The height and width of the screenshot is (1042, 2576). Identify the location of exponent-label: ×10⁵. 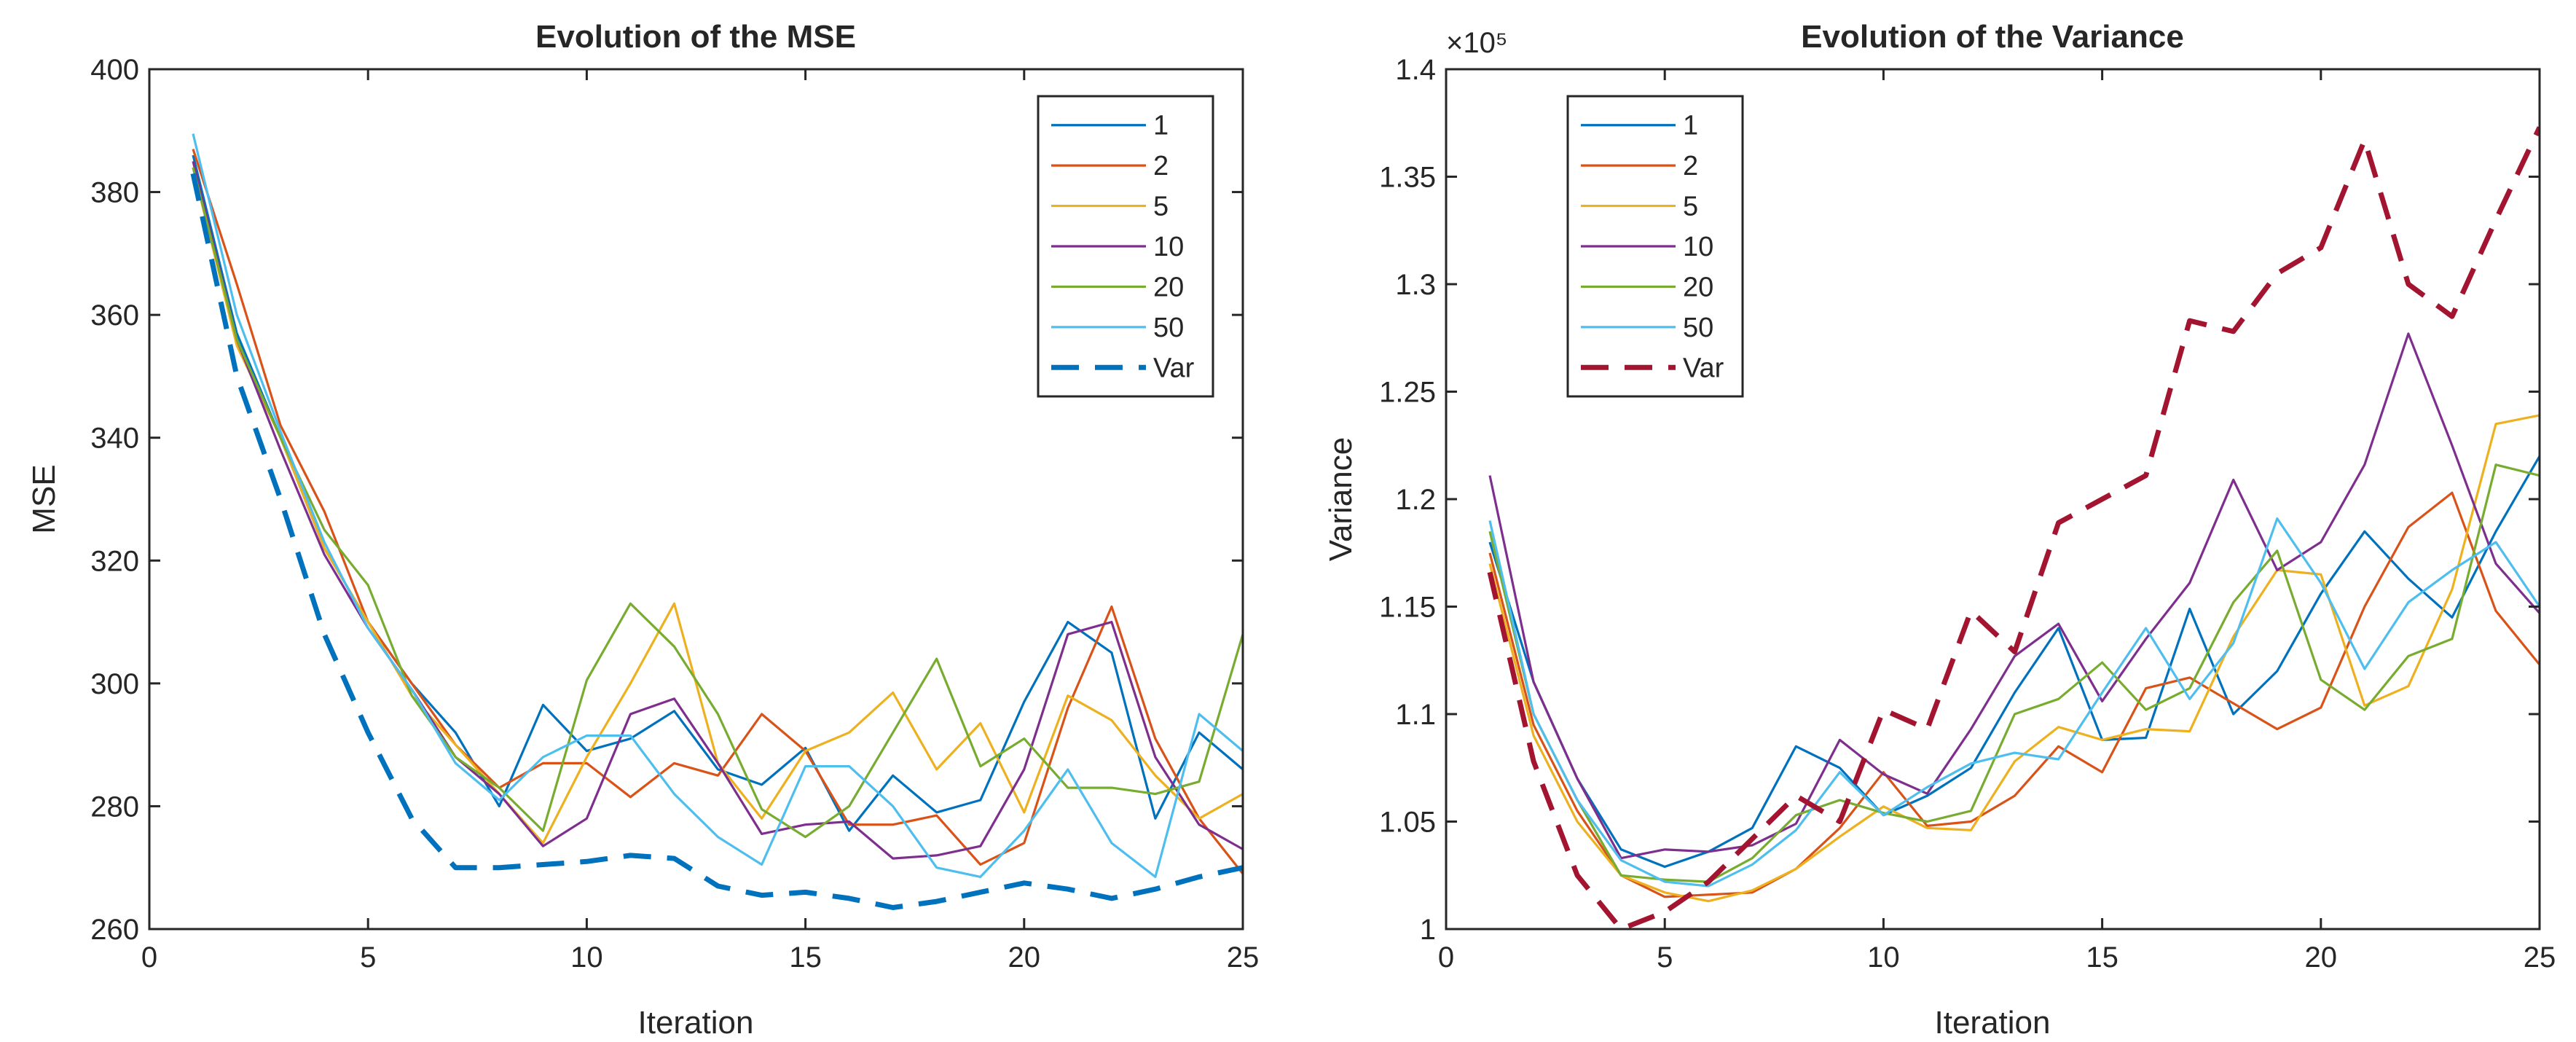
(1476, 43).